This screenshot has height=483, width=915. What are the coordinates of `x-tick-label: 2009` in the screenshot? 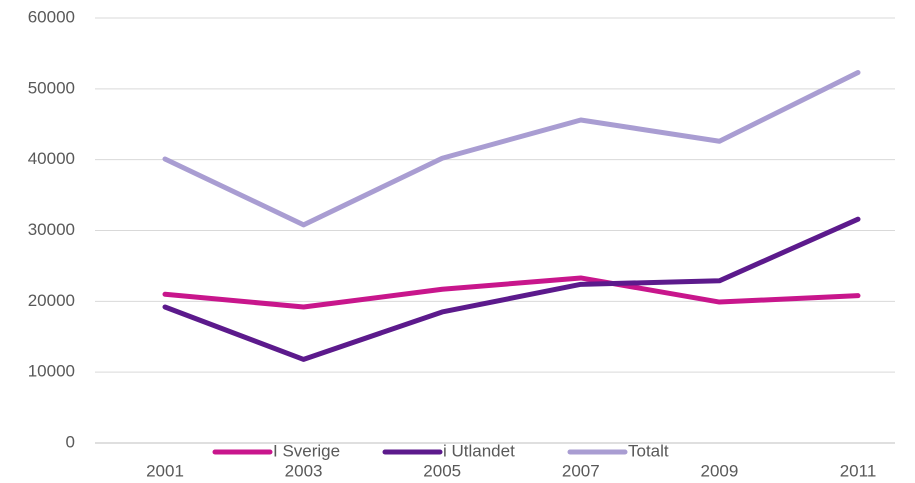 It's located at (719, 470).